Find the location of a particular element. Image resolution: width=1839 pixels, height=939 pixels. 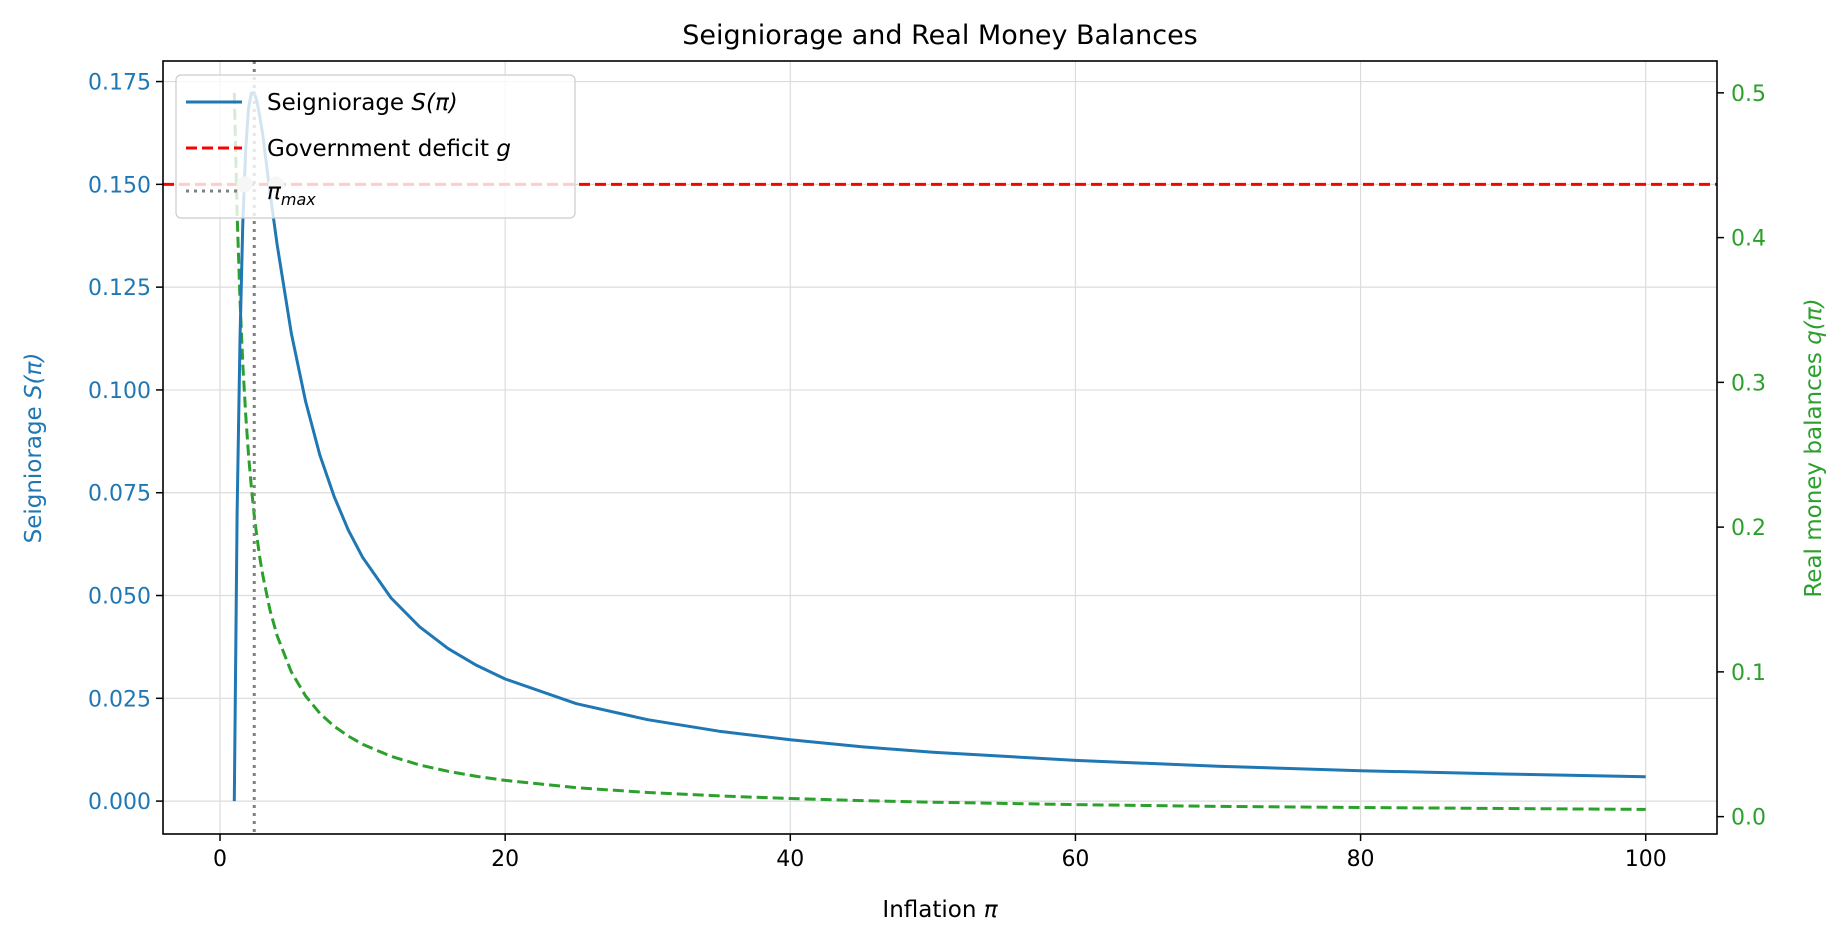

x-tick-label: 100 is located at coordinates (1646, 859).